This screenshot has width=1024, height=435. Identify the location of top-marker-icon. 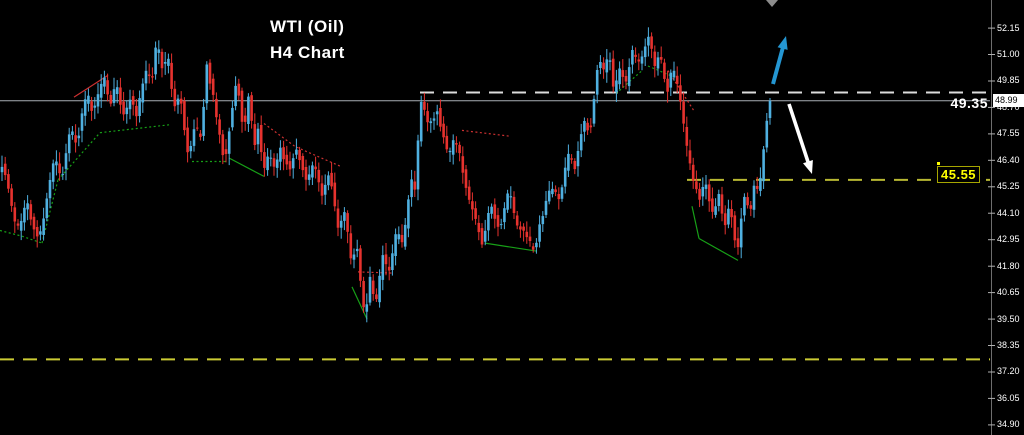
(772, 3).